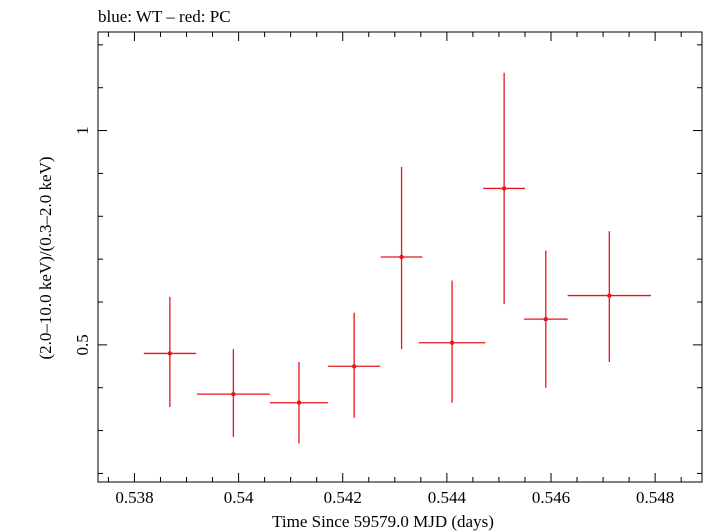 The height and width of the screenshot is (532, 705). Describe the element at coordinates (82, 344) in the screenshot. I see `y-tick-label: 0.5` at that location.